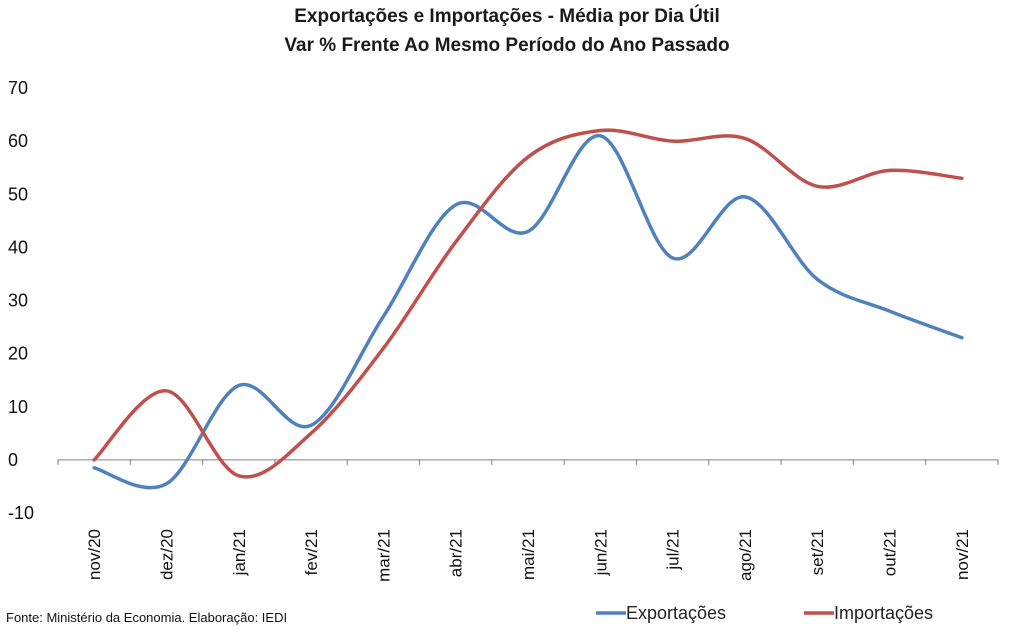  Describe the element at coordinates (745, 555) in the screenshot. I see `x-tick-label: ago/21` at that location.